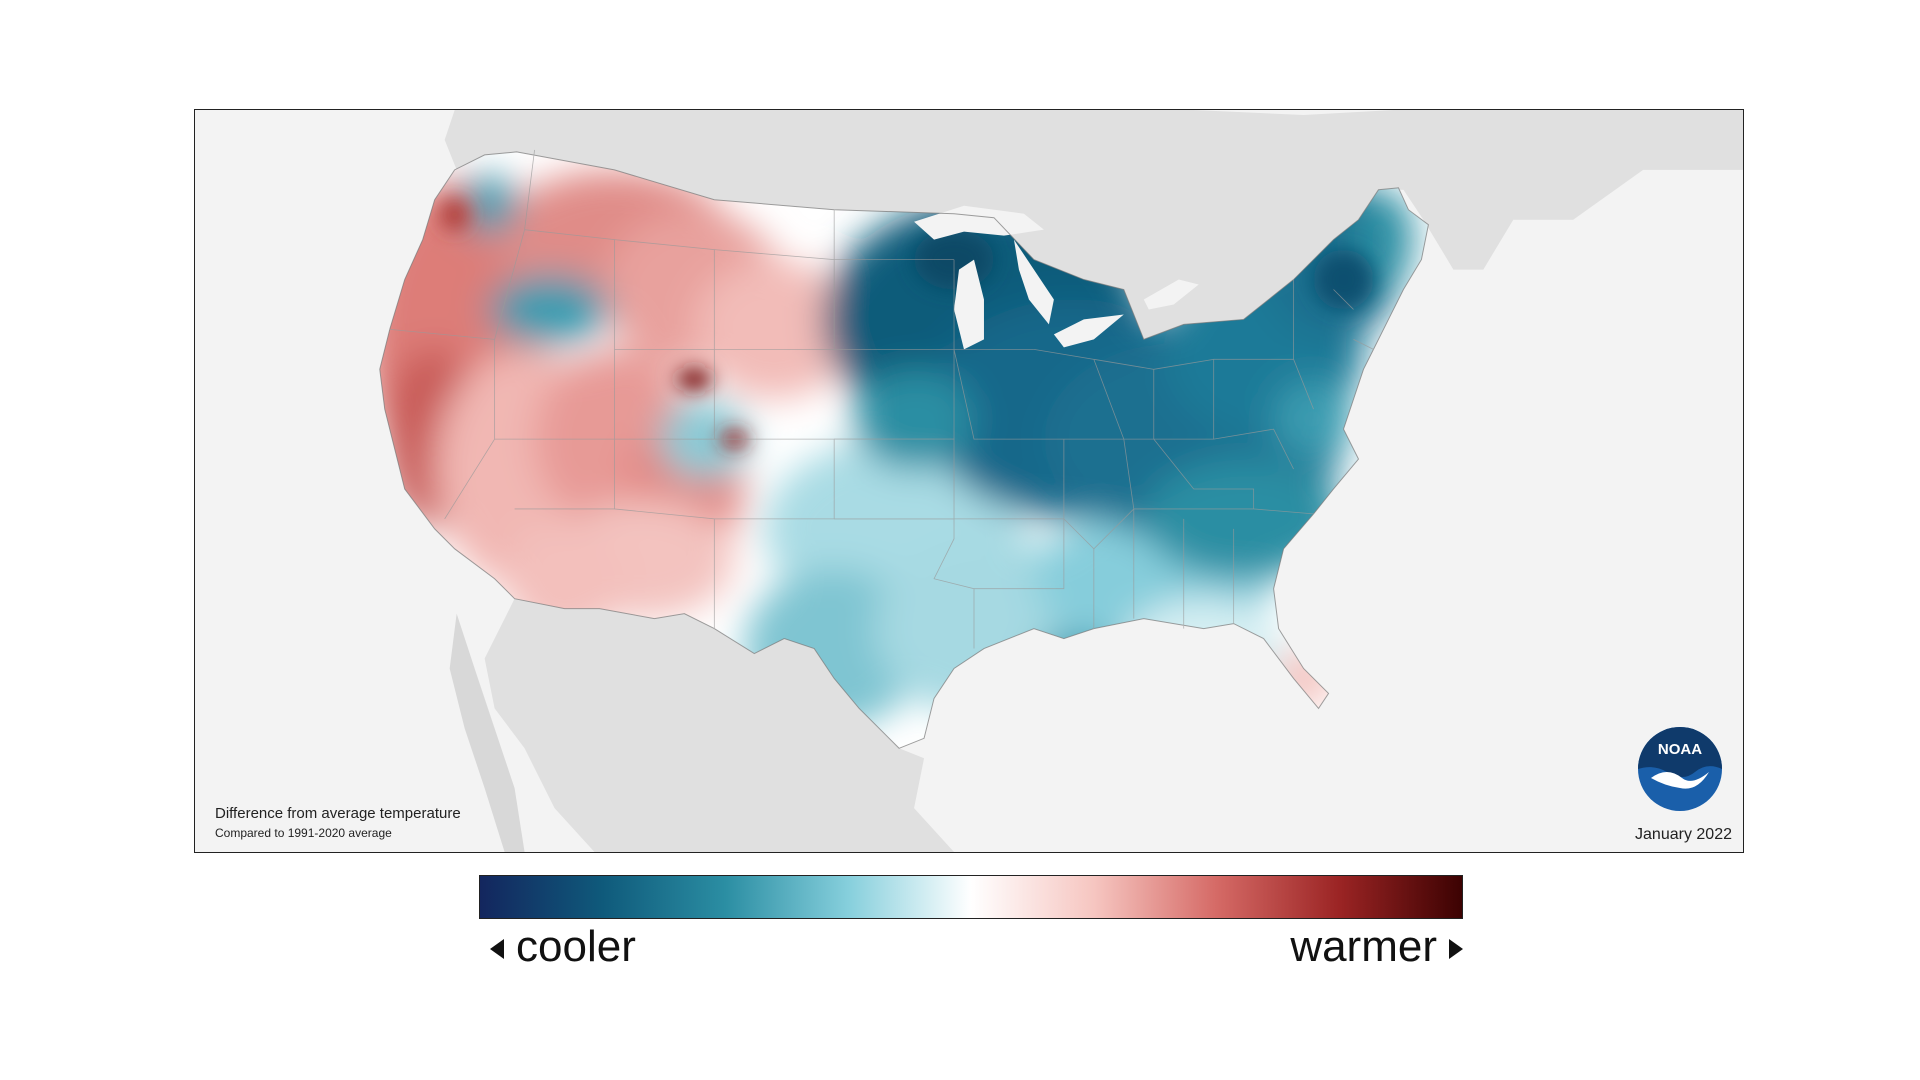  Describe the element at coordinates (1680, 749) in the screenshot. I see `noaa-logo-text: NOAA` at that location.